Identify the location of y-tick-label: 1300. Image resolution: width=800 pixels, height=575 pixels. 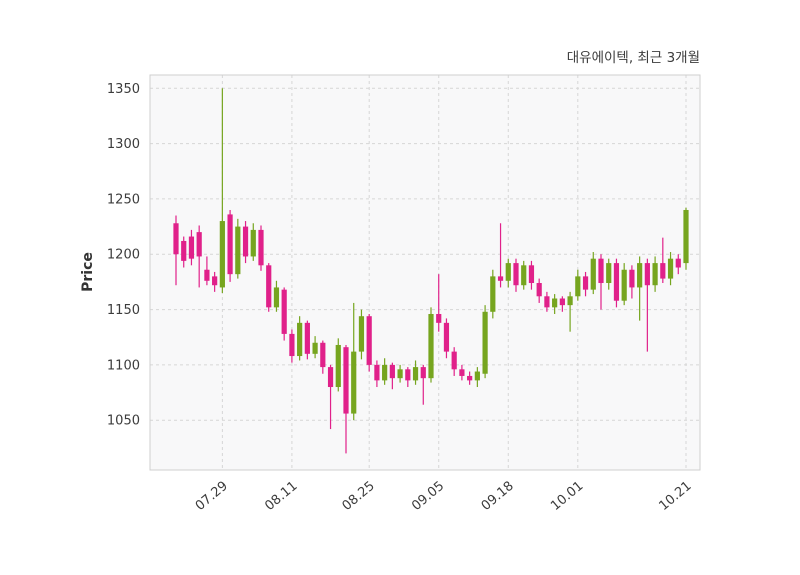
(123, 144).